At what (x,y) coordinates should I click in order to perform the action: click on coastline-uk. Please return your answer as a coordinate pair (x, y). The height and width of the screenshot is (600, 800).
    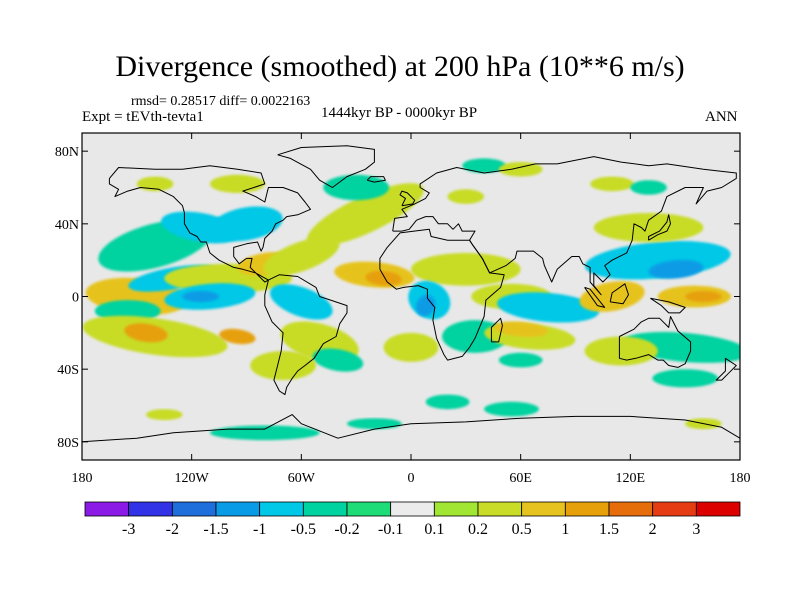
    Looking at the image, I should click on (407, 198).